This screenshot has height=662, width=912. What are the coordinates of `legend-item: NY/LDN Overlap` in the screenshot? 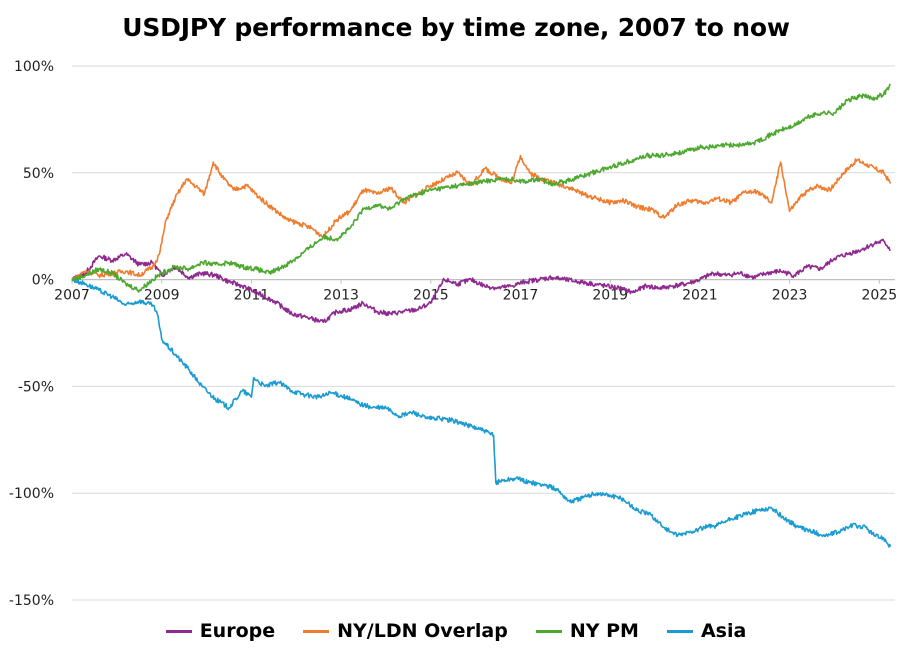 It's located at (405, 631).